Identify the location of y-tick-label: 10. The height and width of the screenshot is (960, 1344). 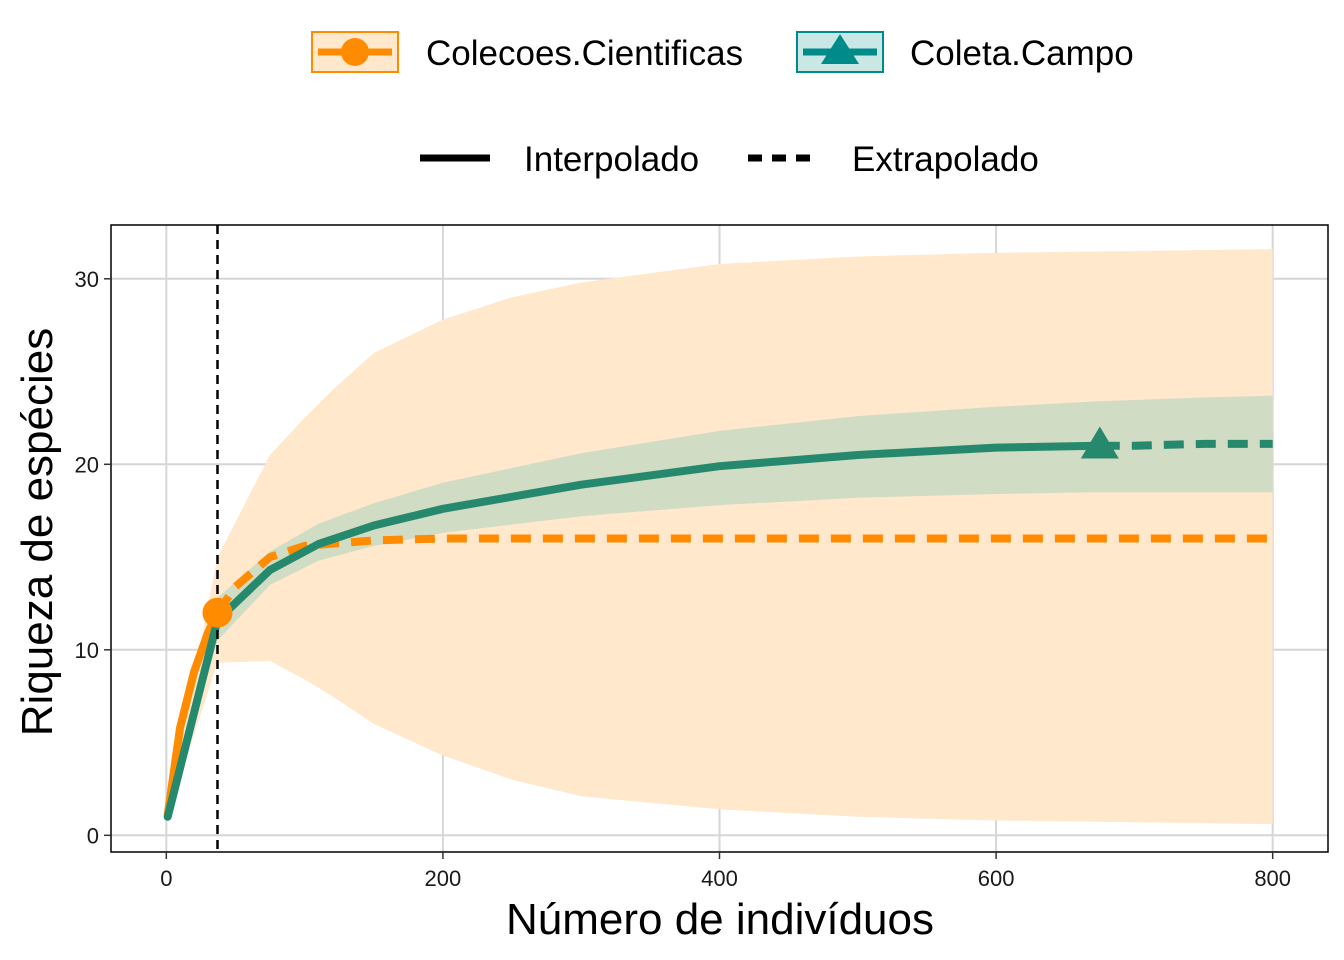
(87, 650).